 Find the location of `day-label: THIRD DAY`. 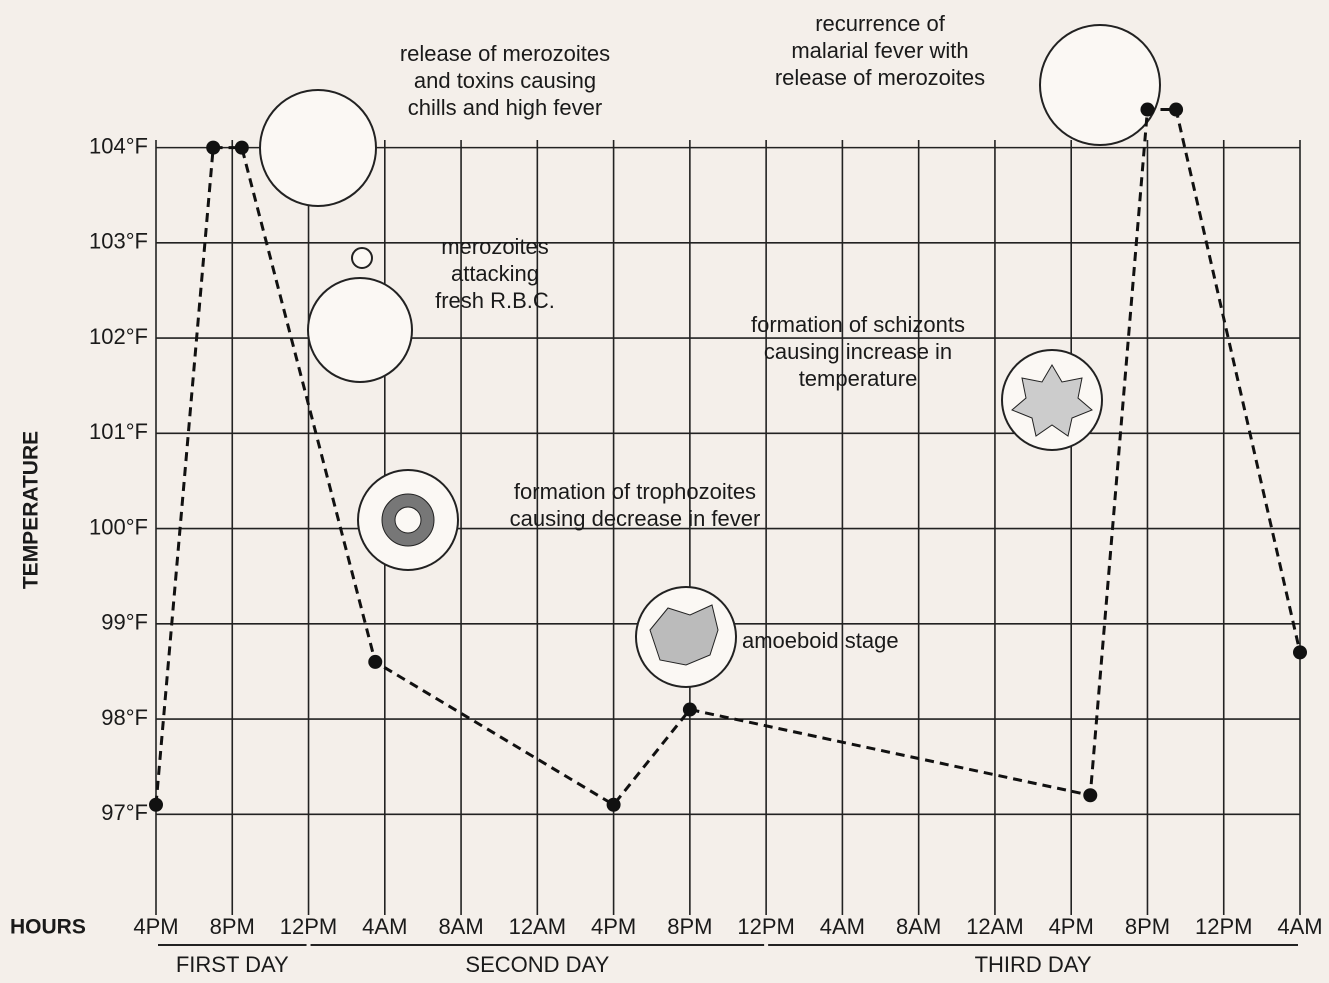

day-label: THIRD DAY is located at coordinates (1033, 964).